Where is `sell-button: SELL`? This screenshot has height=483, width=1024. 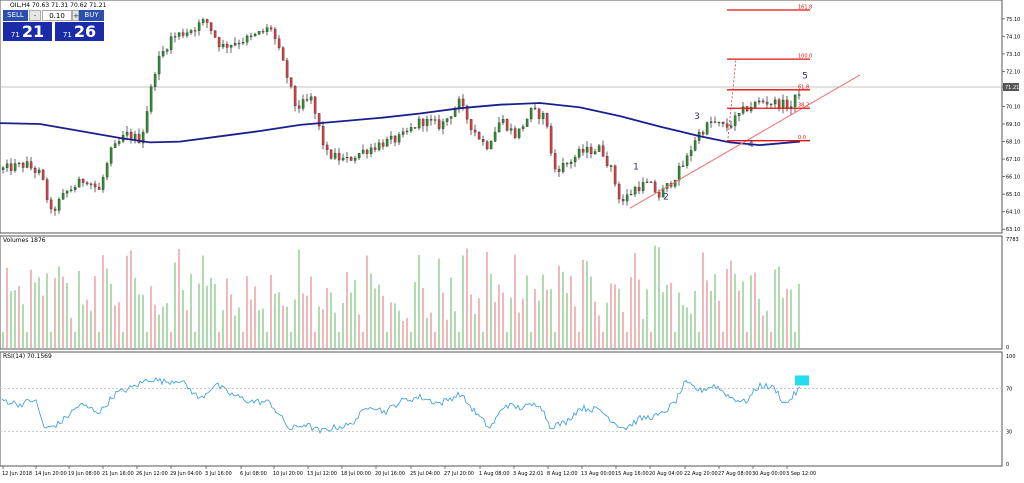 sell-button: SELL is located at coordinates (15, 15).